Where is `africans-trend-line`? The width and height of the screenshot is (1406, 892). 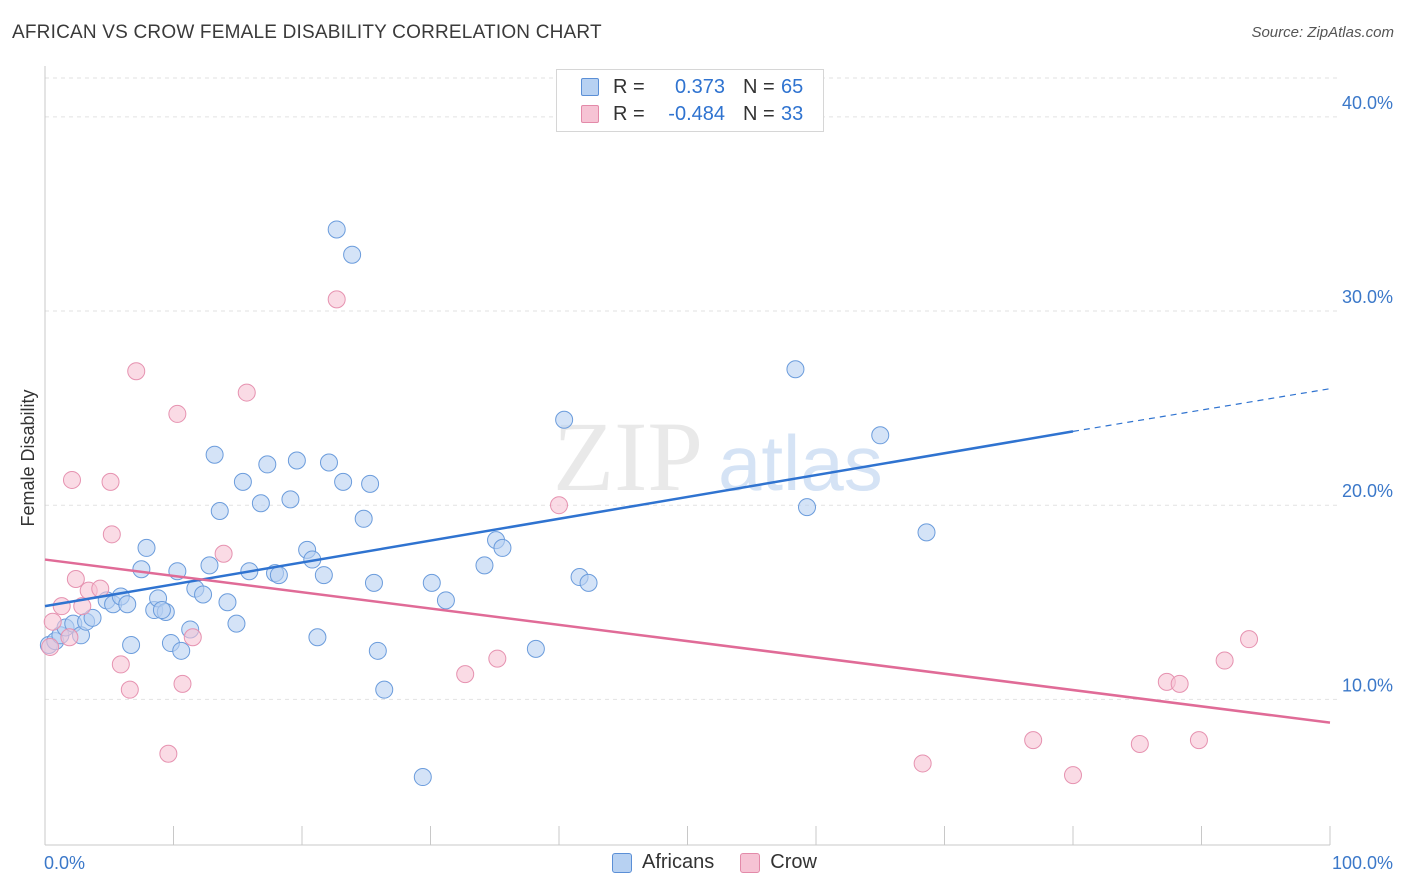
africans-trend-line is located at coordinates (559, 519).